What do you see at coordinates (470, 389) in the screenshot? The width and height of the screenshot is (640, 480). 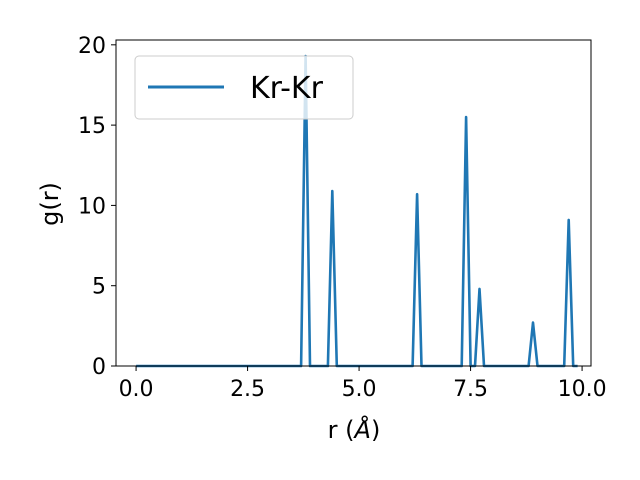 I see `x-tick-label: 7.5` at bounding box center [470, 389].